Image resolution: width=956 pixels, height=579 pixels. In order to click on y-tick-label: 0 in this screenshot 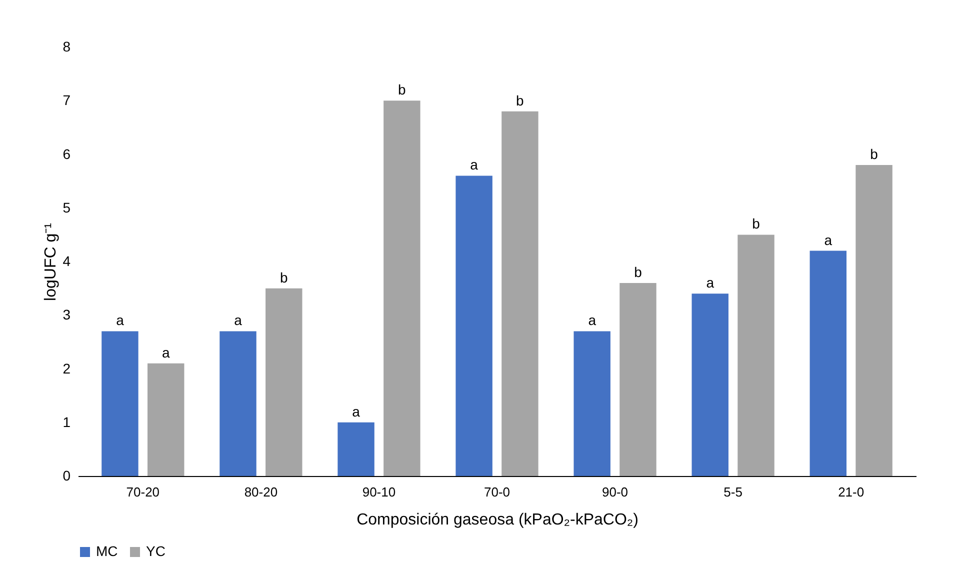, I will do `click(66, 476)`.